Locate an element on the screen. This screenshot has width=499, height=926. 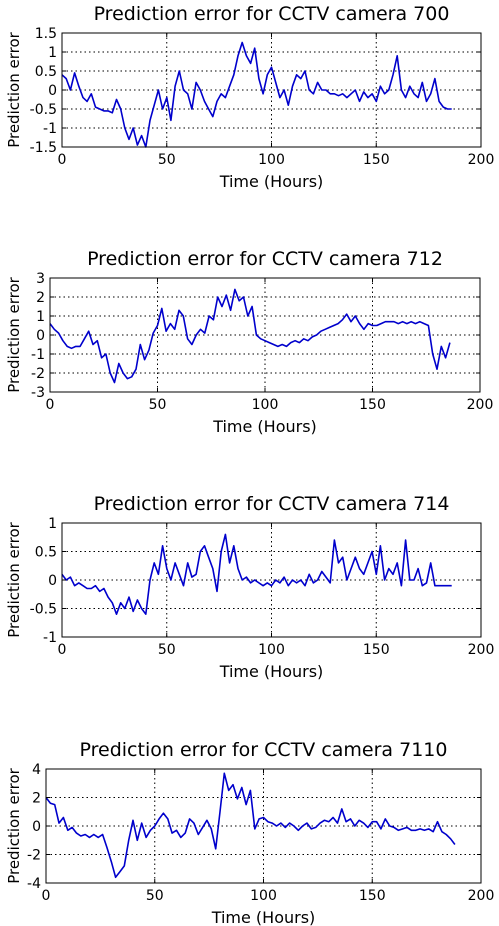
y-tick-label: 3 is located at coordinates (40, 279).